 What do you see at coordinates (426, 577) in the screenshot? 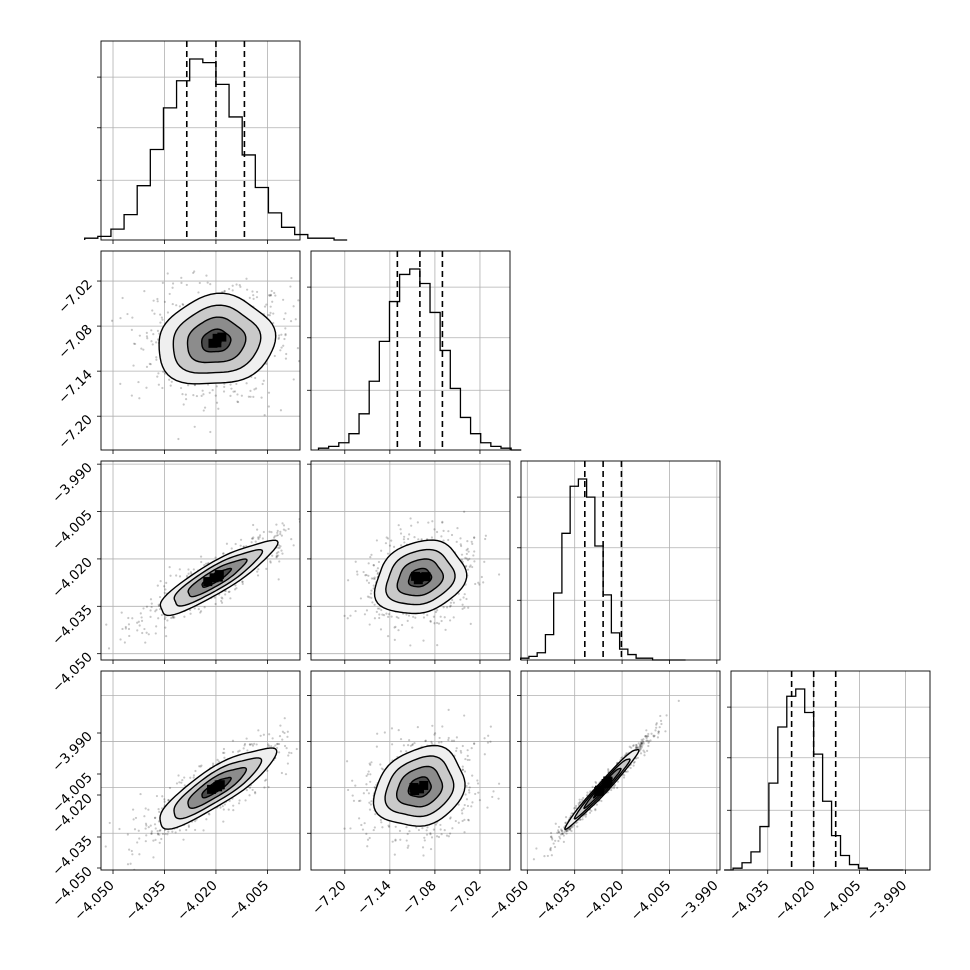
I see `density-peak` at bounding box center [426, 577].